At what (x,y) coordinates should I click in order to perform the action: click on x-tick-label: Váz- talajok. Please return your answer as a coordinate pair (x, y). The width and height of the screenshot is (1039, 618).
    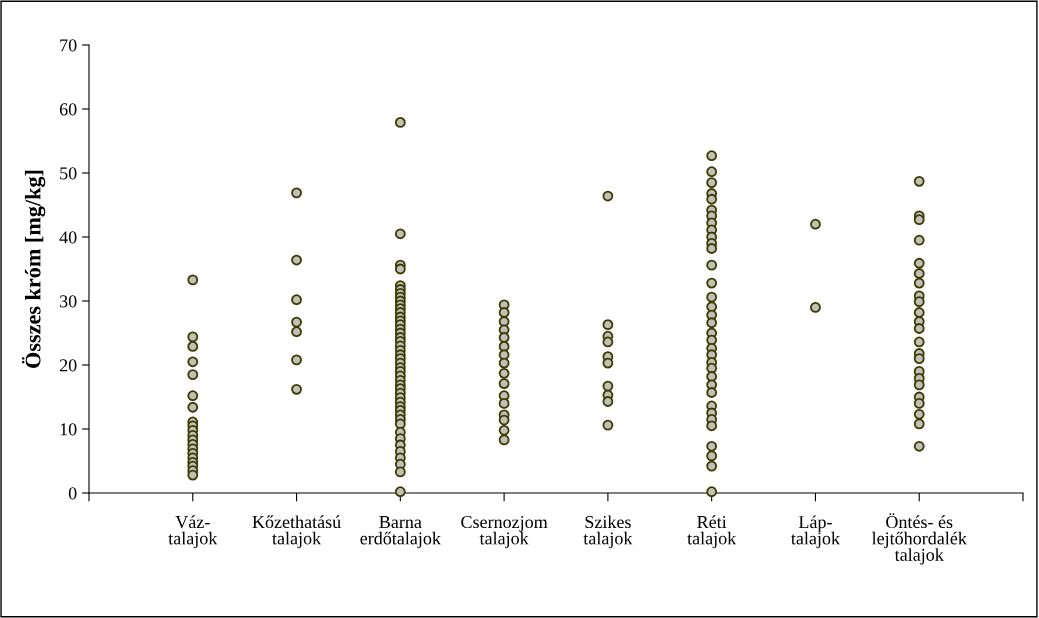
    Looking at the image, I should click on (193, 532).